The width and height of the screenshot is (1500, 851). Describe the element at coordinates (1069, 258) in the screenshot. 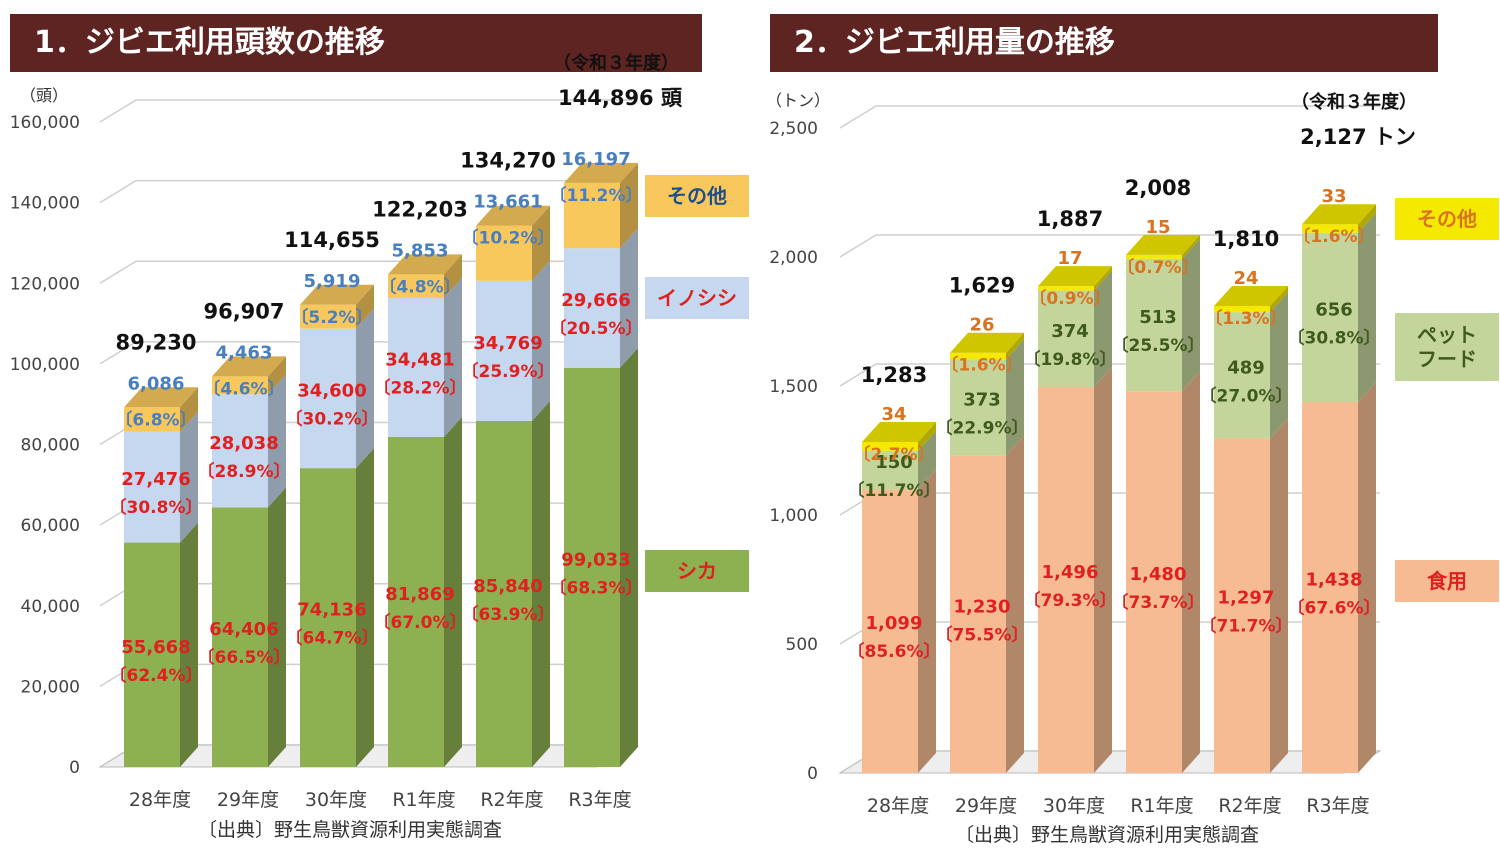

I see `chart2-value-label: 17` at that location.